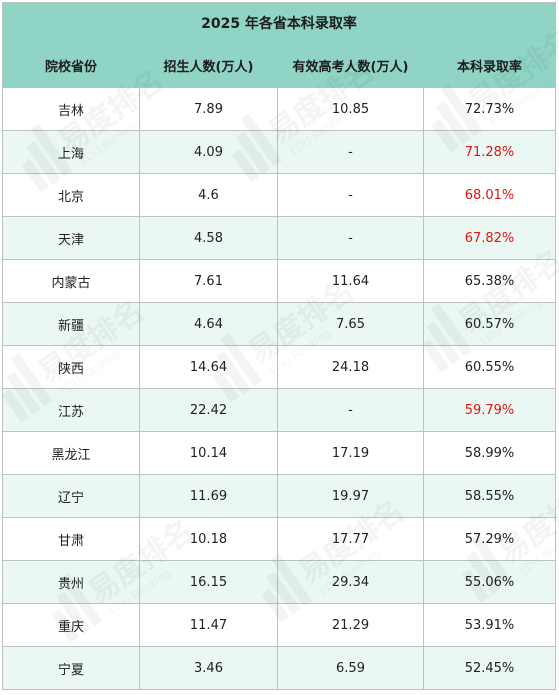 The image size is (559, 695). What do you see at coordinates (208, 582) in the screenshot?
I see `cell-enrollment: 16.15` at bounding box center [208, 582].